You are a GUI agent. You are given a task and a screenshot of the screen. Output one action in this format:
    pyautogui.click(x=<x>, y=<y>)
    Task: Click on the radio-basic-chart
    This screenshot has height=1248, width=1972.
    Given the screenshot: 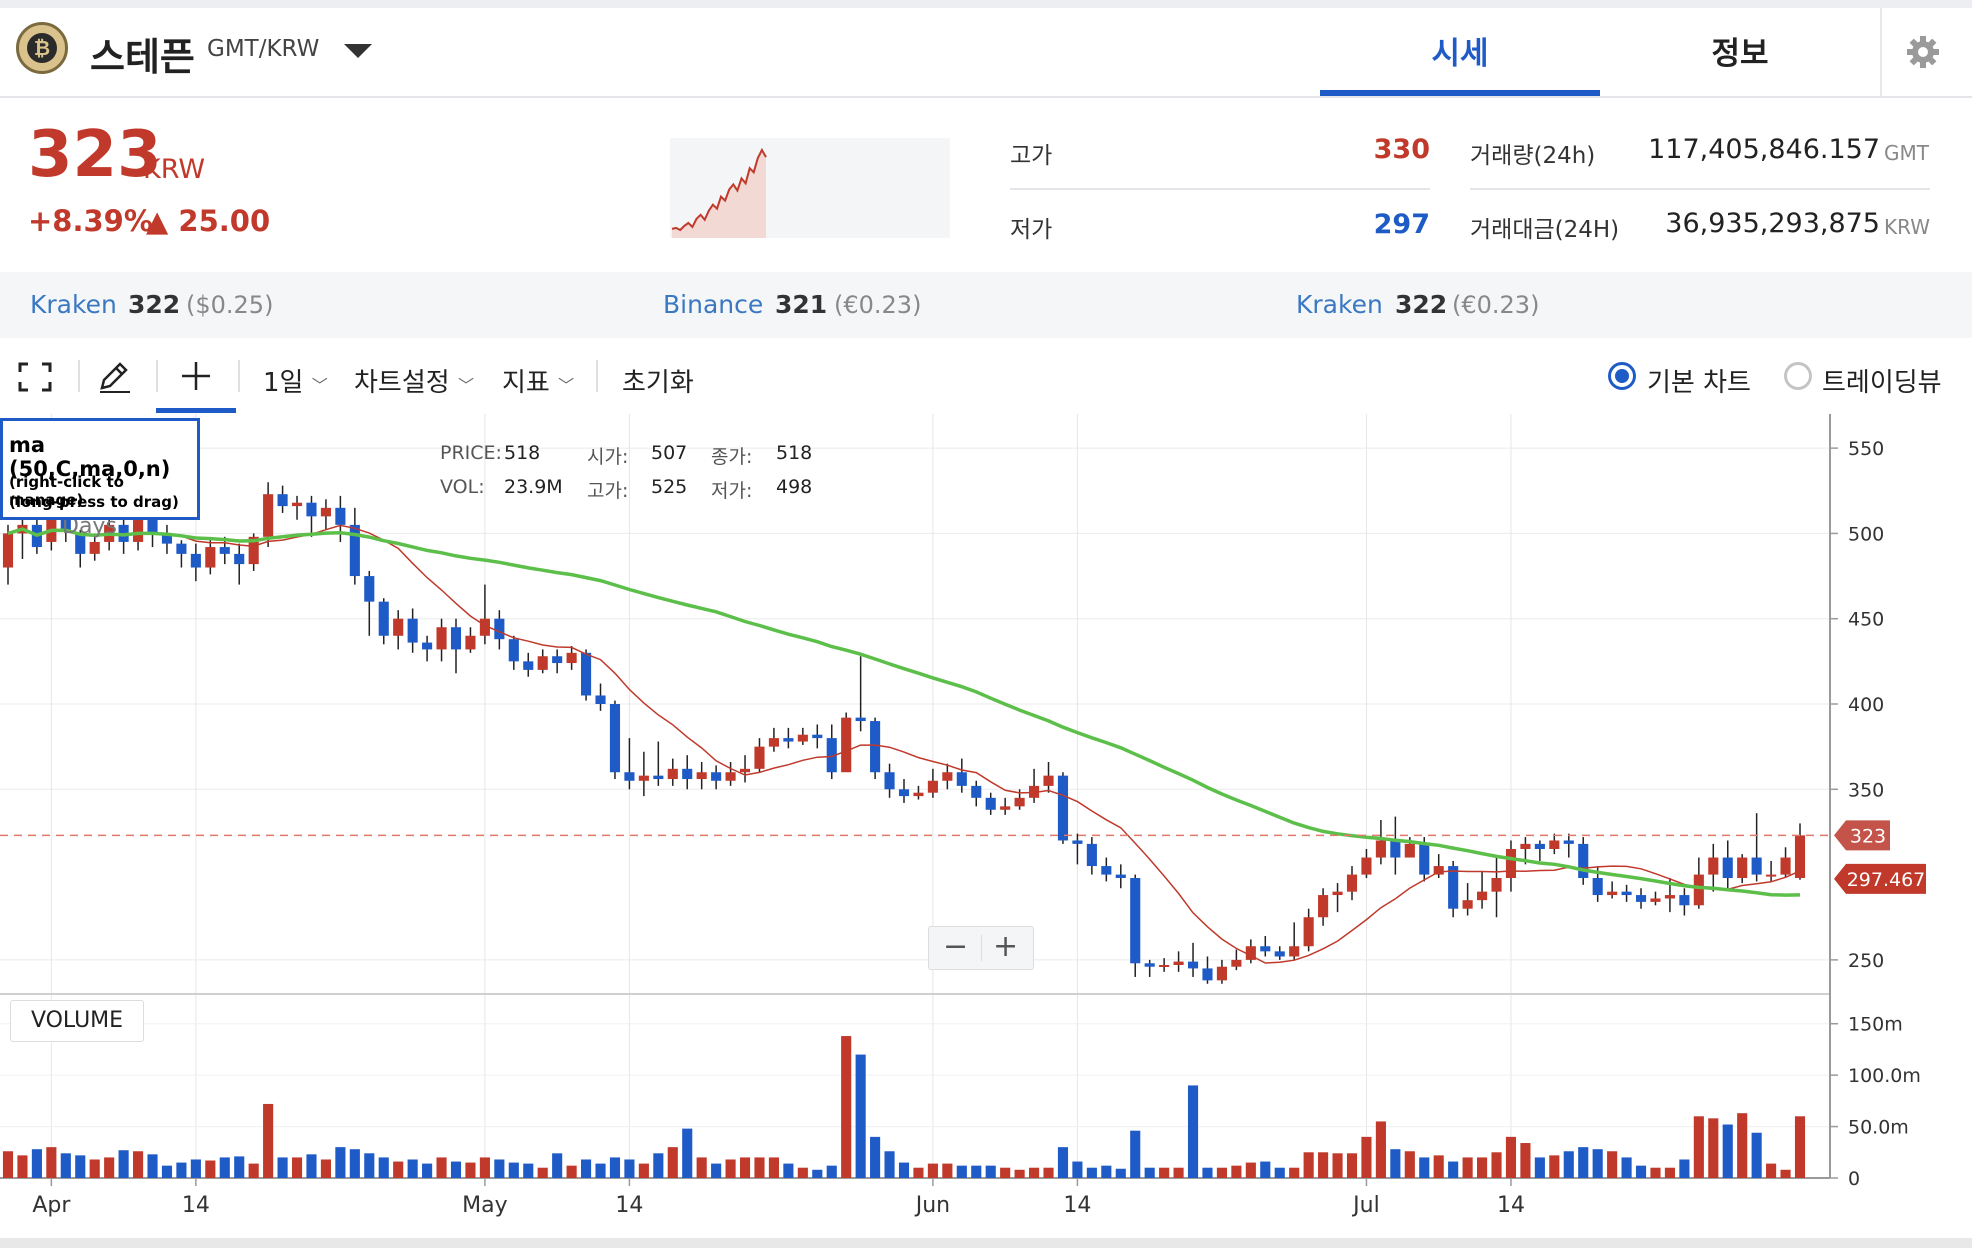 What is the action you would take?
    pyautogui.click(x=1622, y=376)
    